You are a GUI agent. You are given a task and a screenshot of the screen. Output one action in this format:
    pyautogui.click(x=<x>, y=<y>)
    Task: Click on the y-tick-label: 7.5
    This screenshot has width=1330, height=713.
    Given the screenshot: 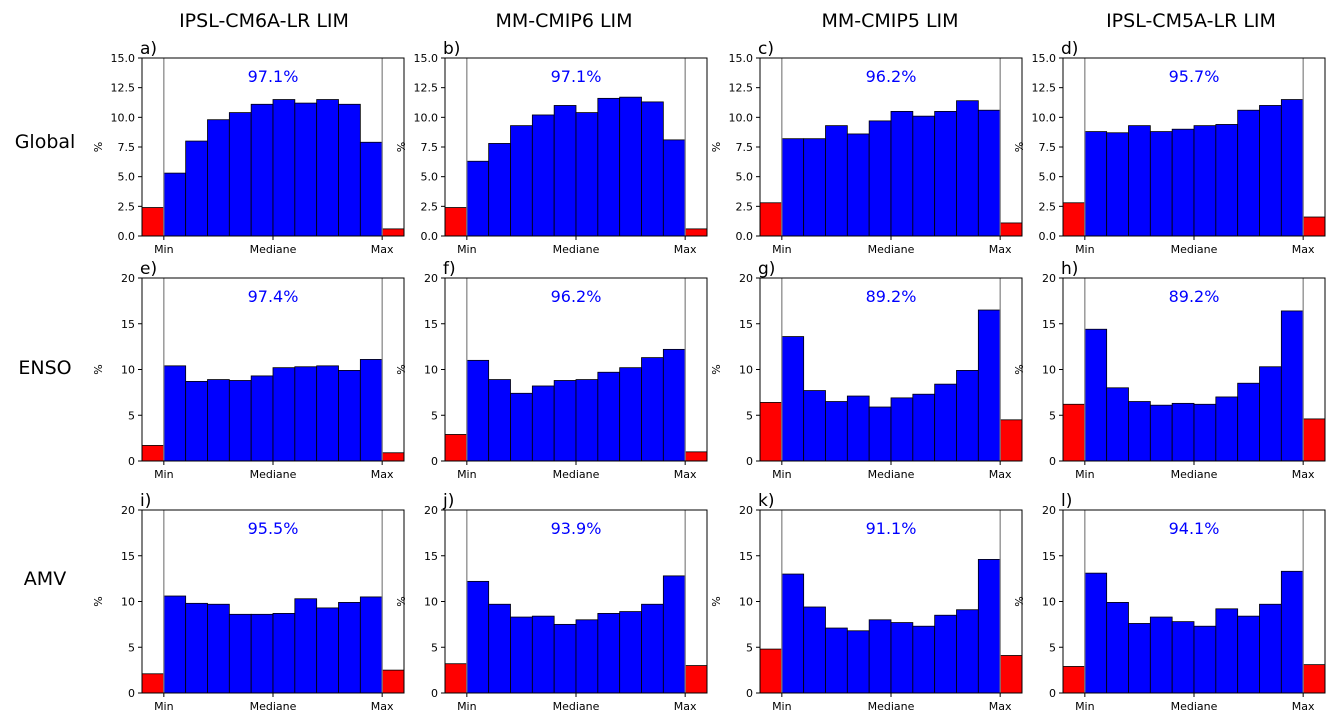 What is the action you would take?
    pyautogui.click(x=430, y=147)
    